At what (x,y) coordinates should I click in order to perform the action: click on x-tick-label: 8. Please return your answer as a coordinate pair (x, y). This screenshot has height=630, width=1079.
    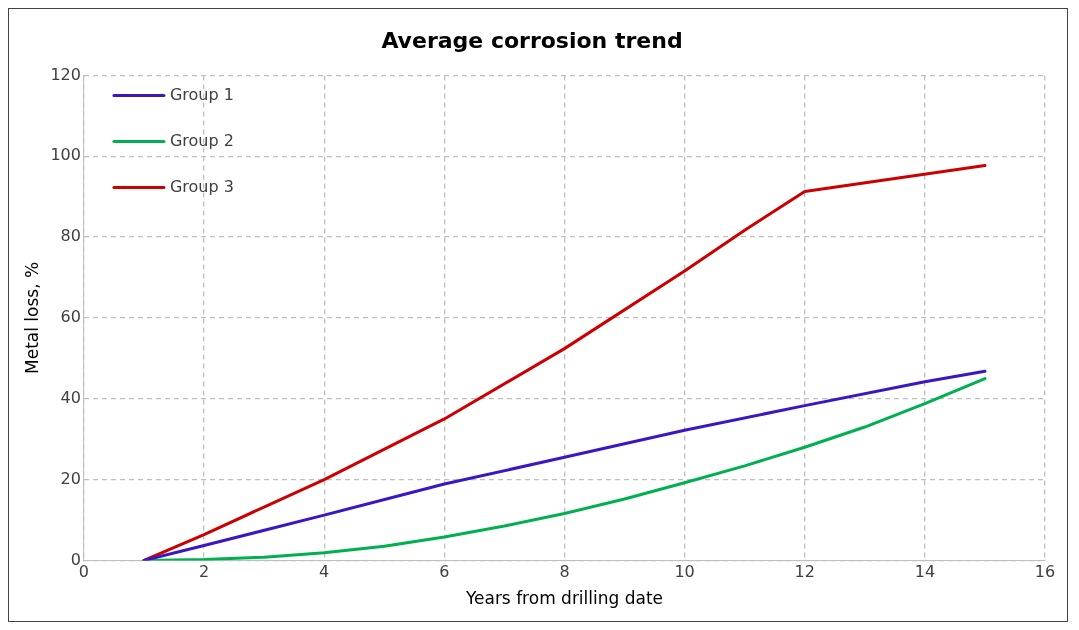
    Looking at the image, I should click on (564, 572).